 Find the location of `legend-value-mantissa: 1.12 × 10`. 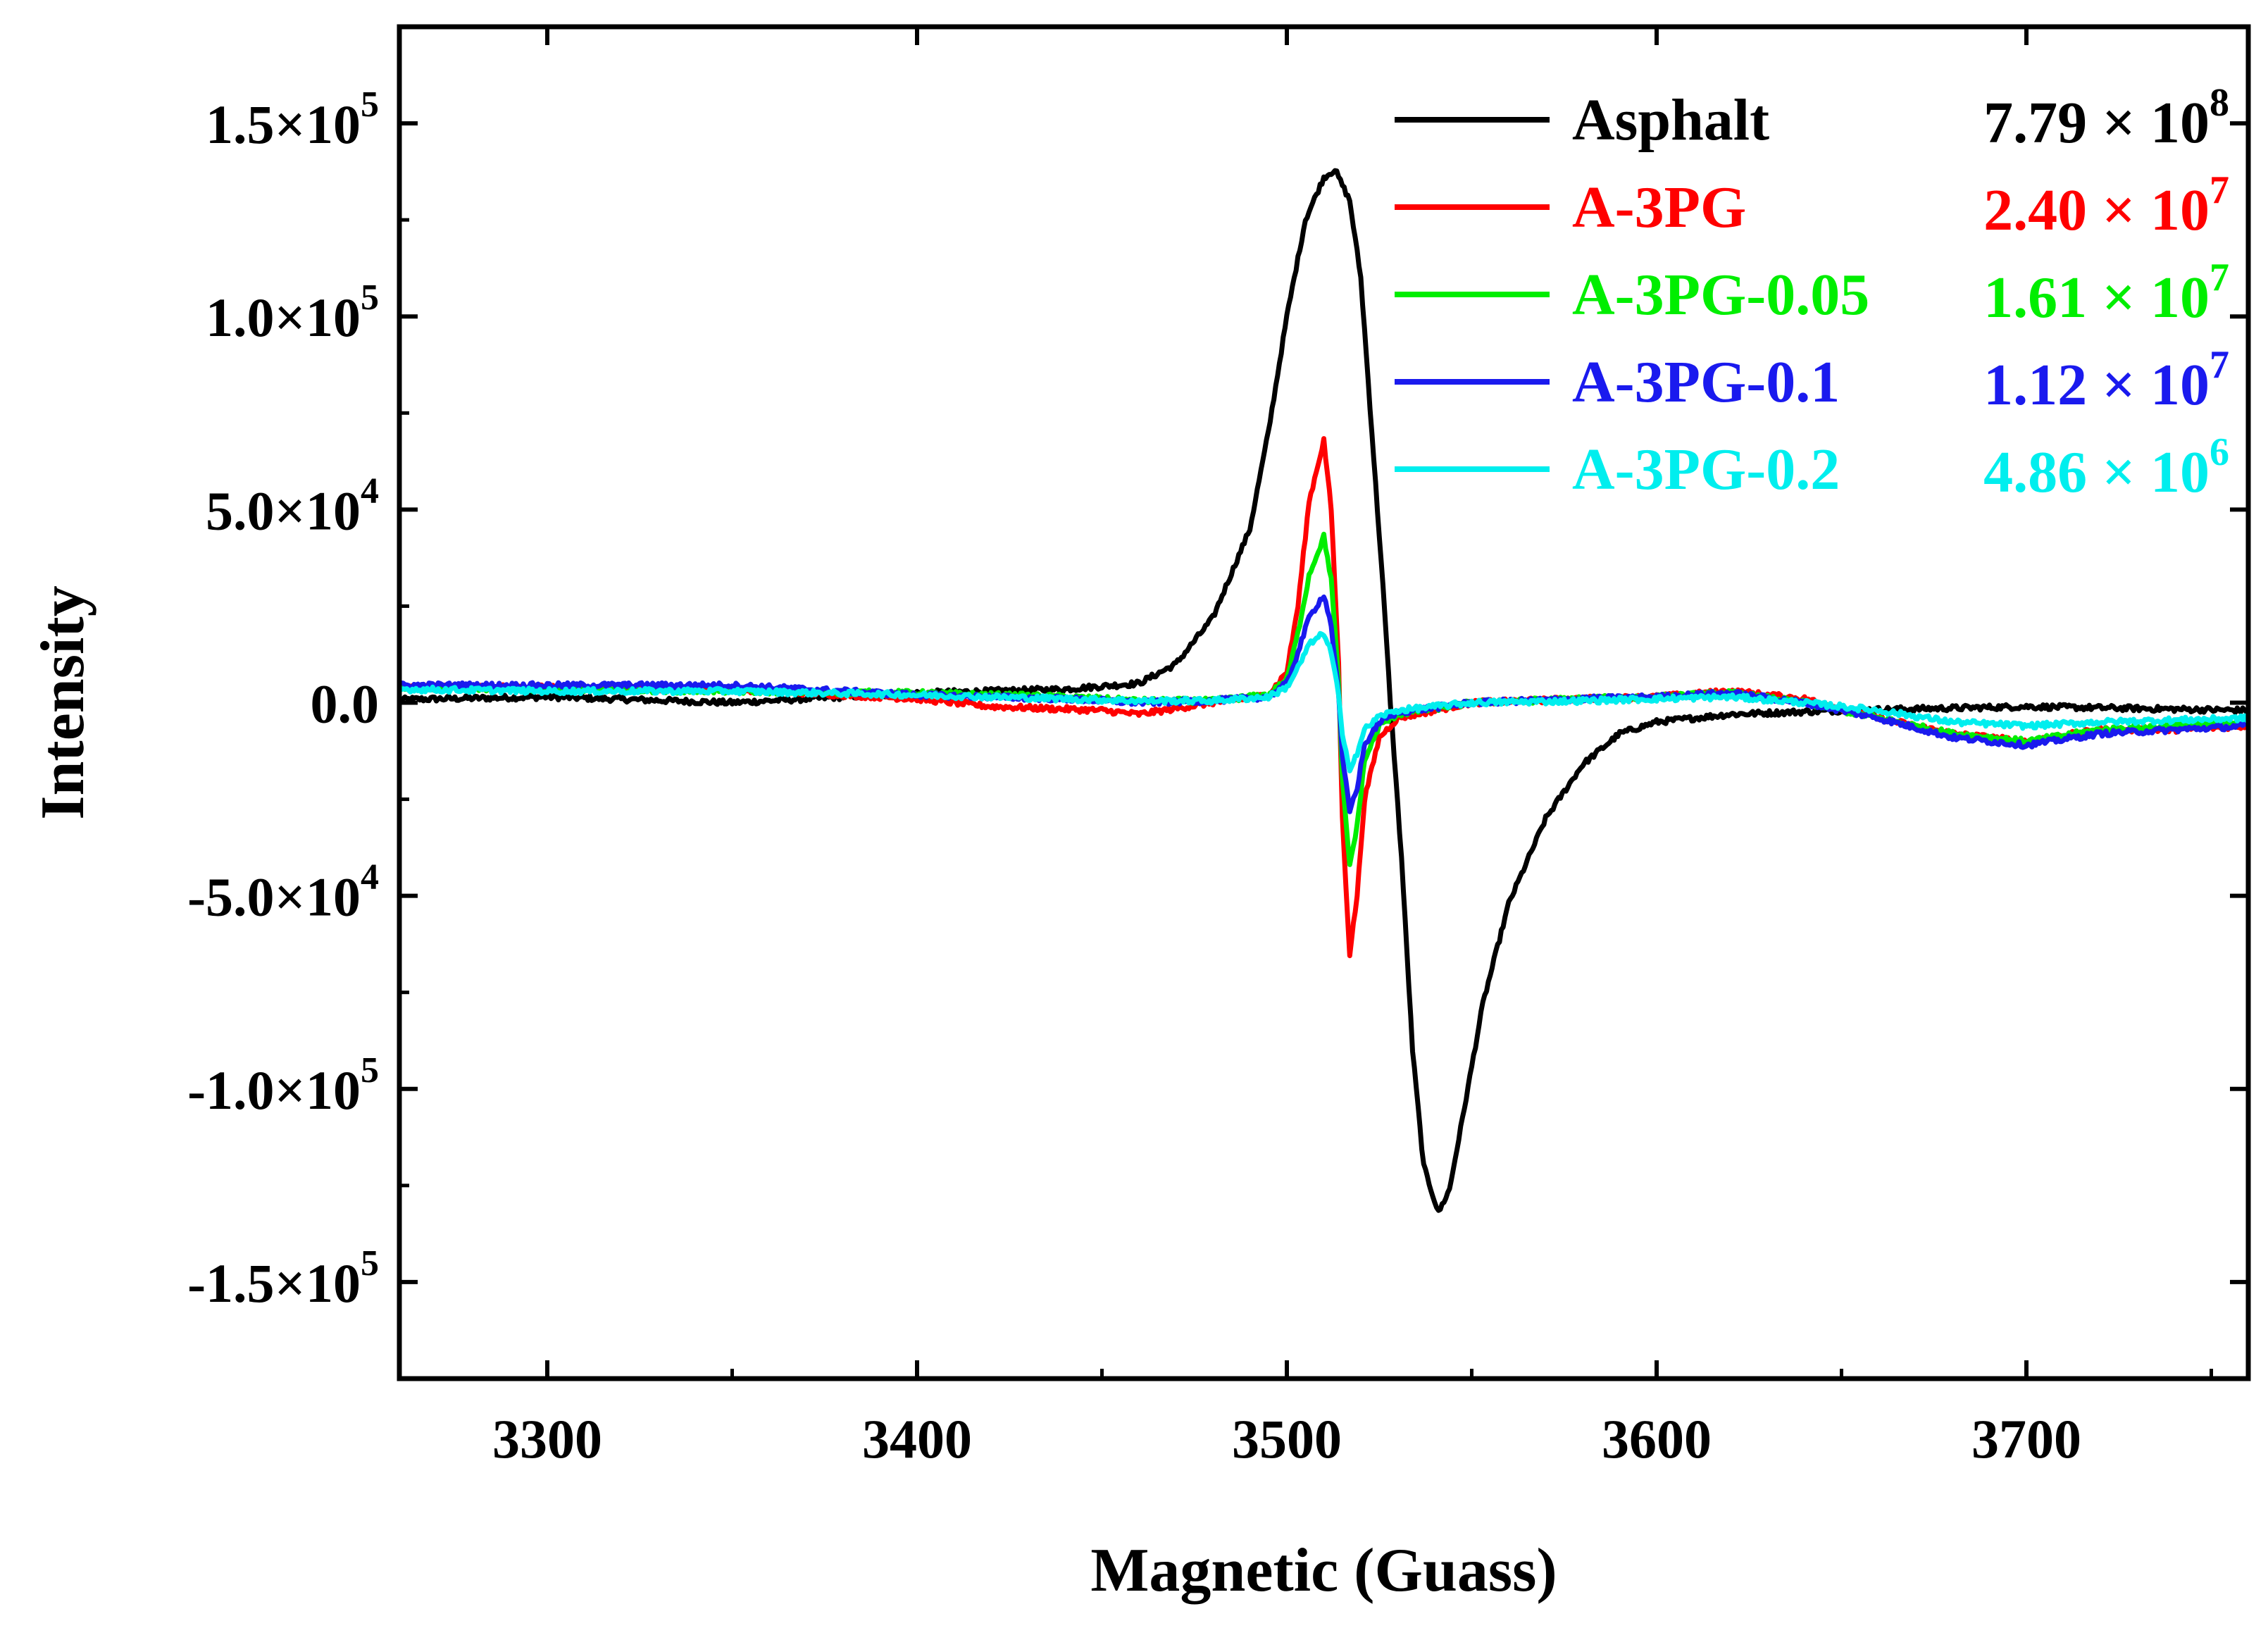

legend-value-mantissa: 1.12 × 10 is located at coordinates (2096, 385).